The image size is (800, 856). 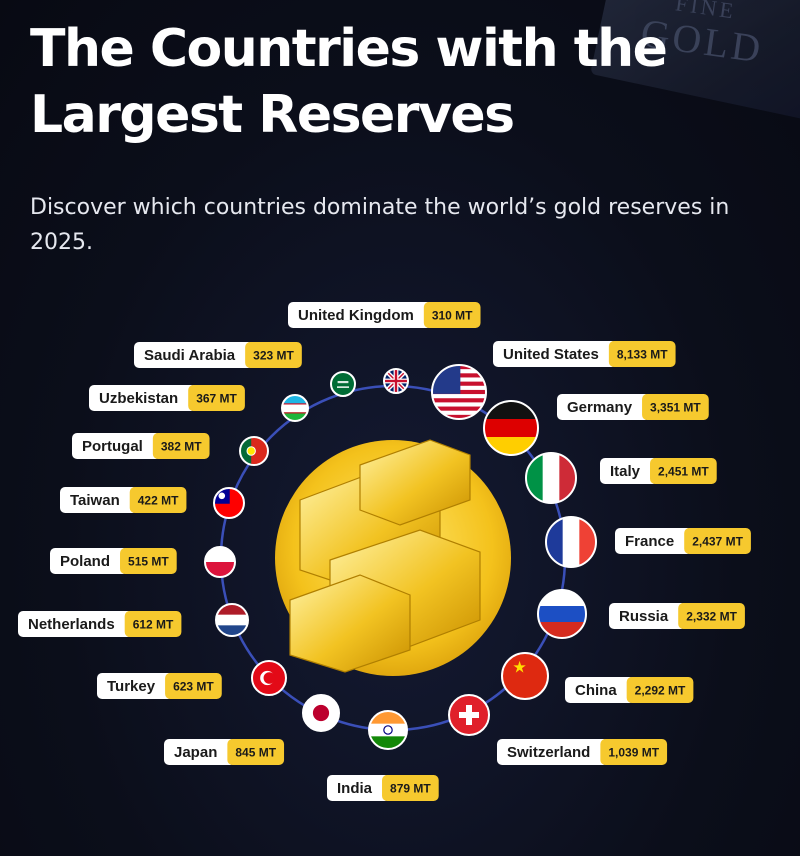 I want to click on us-flag-icon, so click(x=459, y=392).